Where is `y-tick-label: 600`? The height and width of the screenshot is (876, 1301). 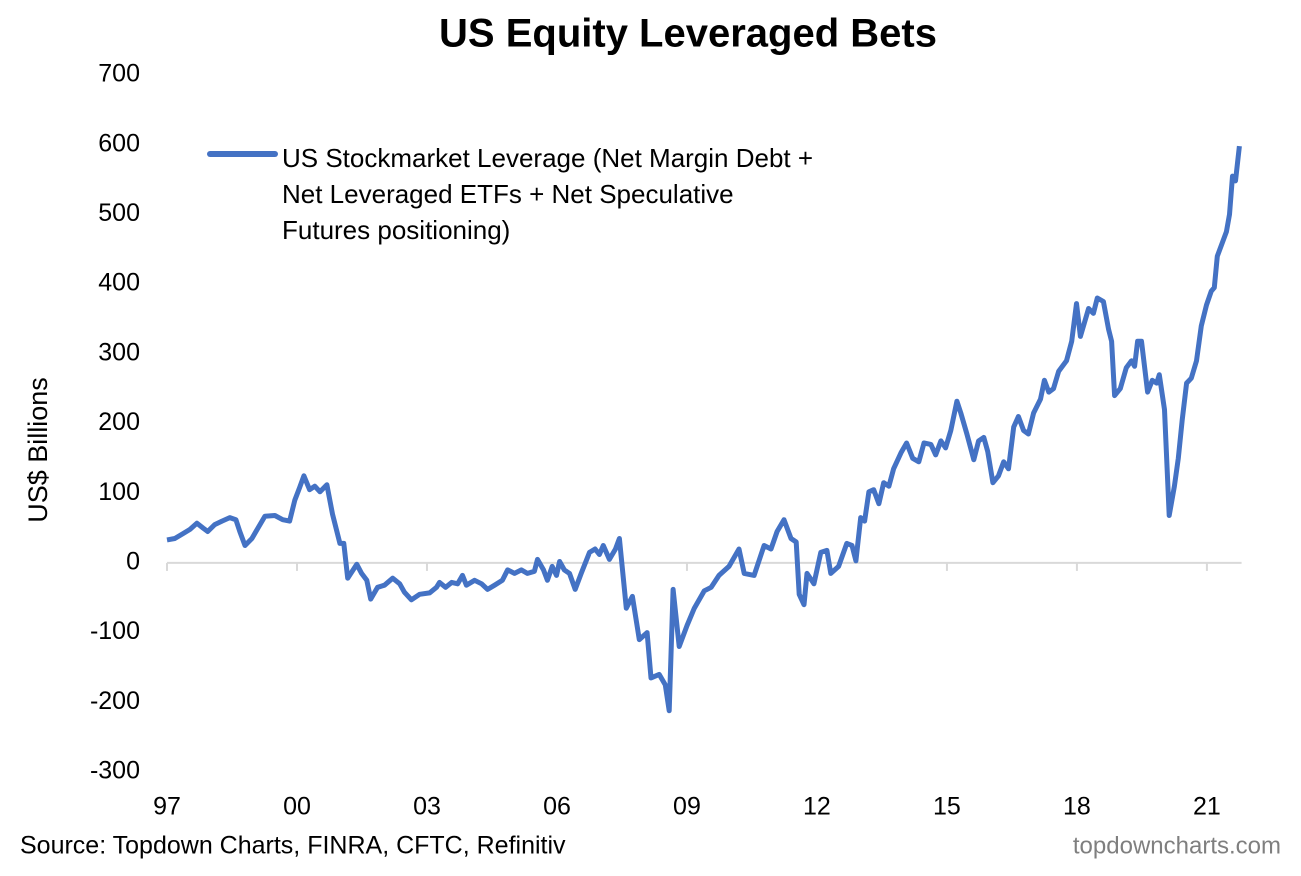
y-tick-label: 600 is located at coordinates (119, 143).